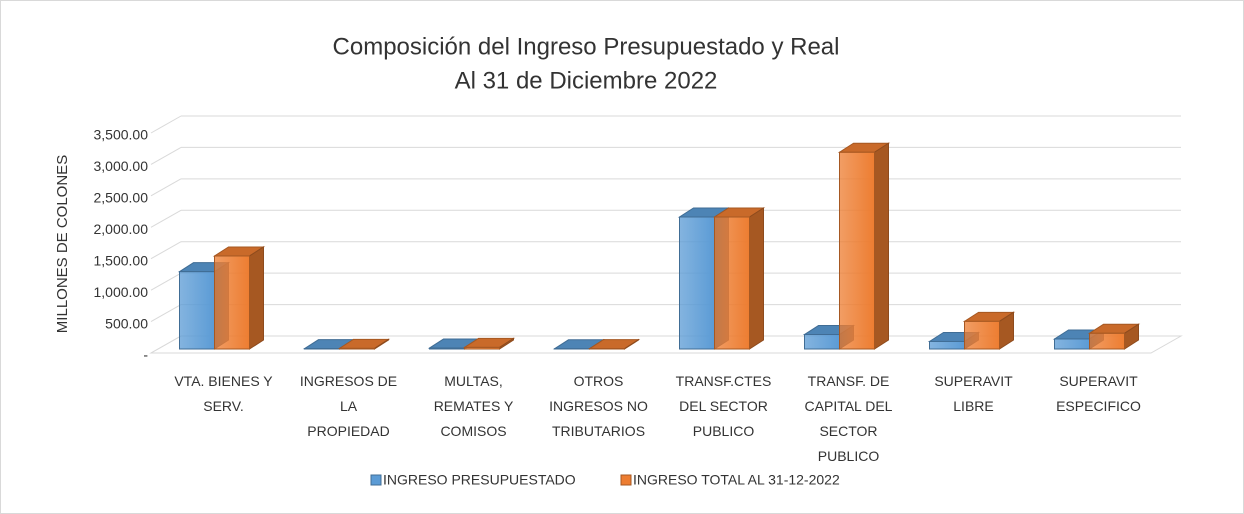  I want to click on legend-label: INGRESO TOTAL AL 31-12-2022, so click(736, 480).